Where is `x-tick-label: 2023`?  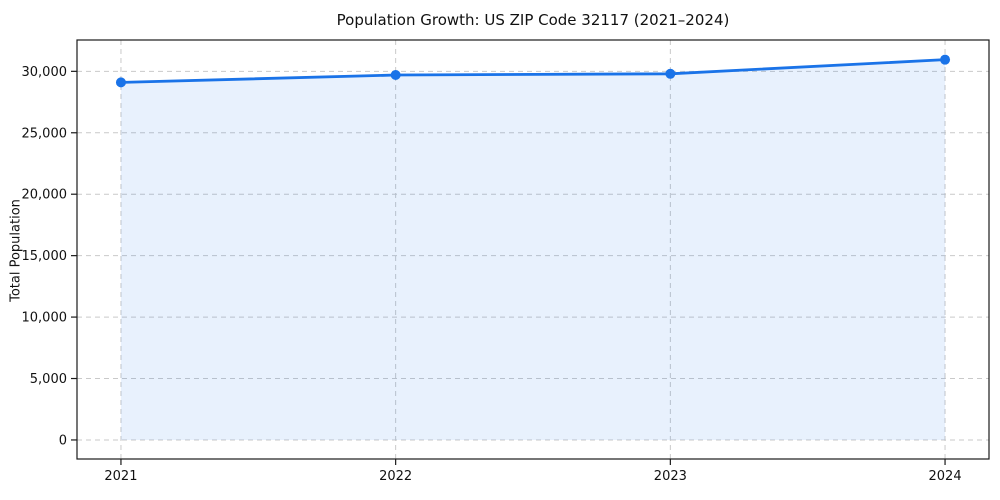 x-tick-label: 2023 is located at coordinates (670, 476).